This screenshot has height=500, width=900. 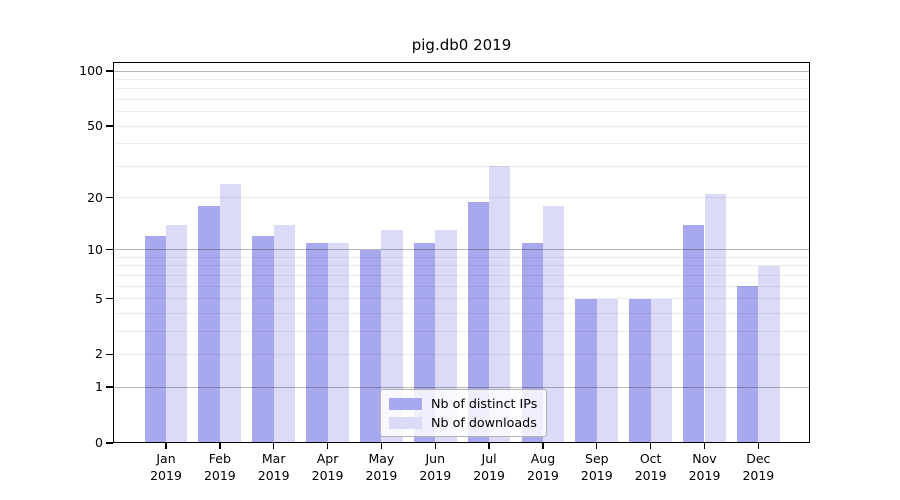 What do you see at coordinates (758, 446) in the screenshot?
I see `x-tick-dec` at bounding box center [758, 446].